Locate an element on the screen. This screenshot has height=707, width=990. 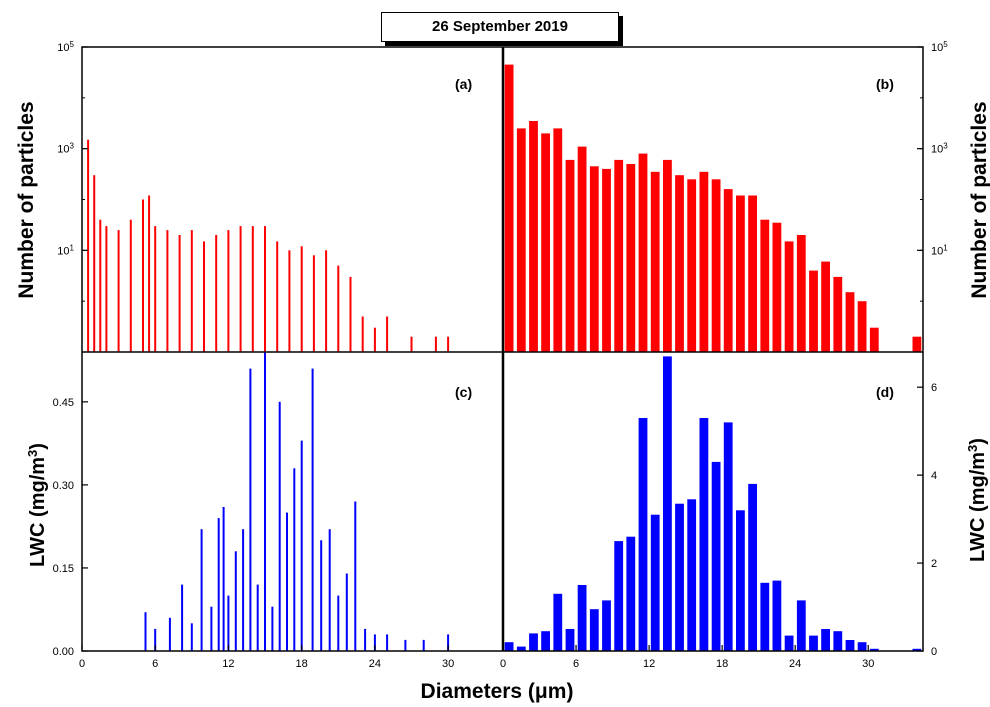
ytick-label-a-1: 10³ is located at coordinates (65, 148).